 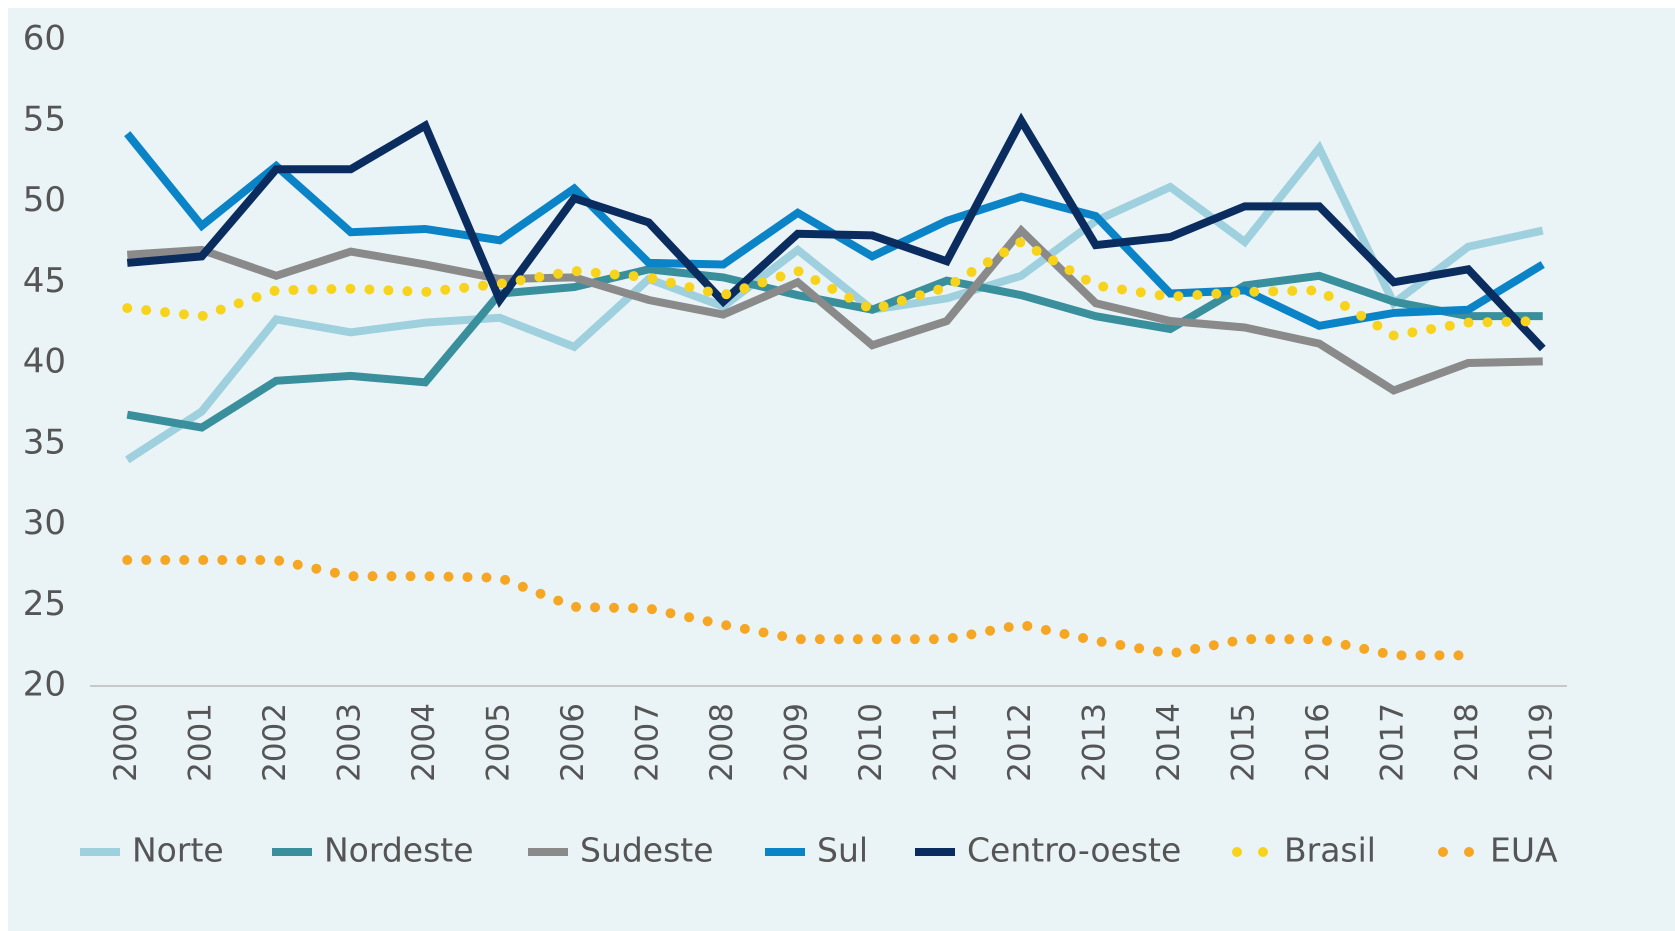 I want to click on y-tick-label: 30, so click(x=44, y=523).